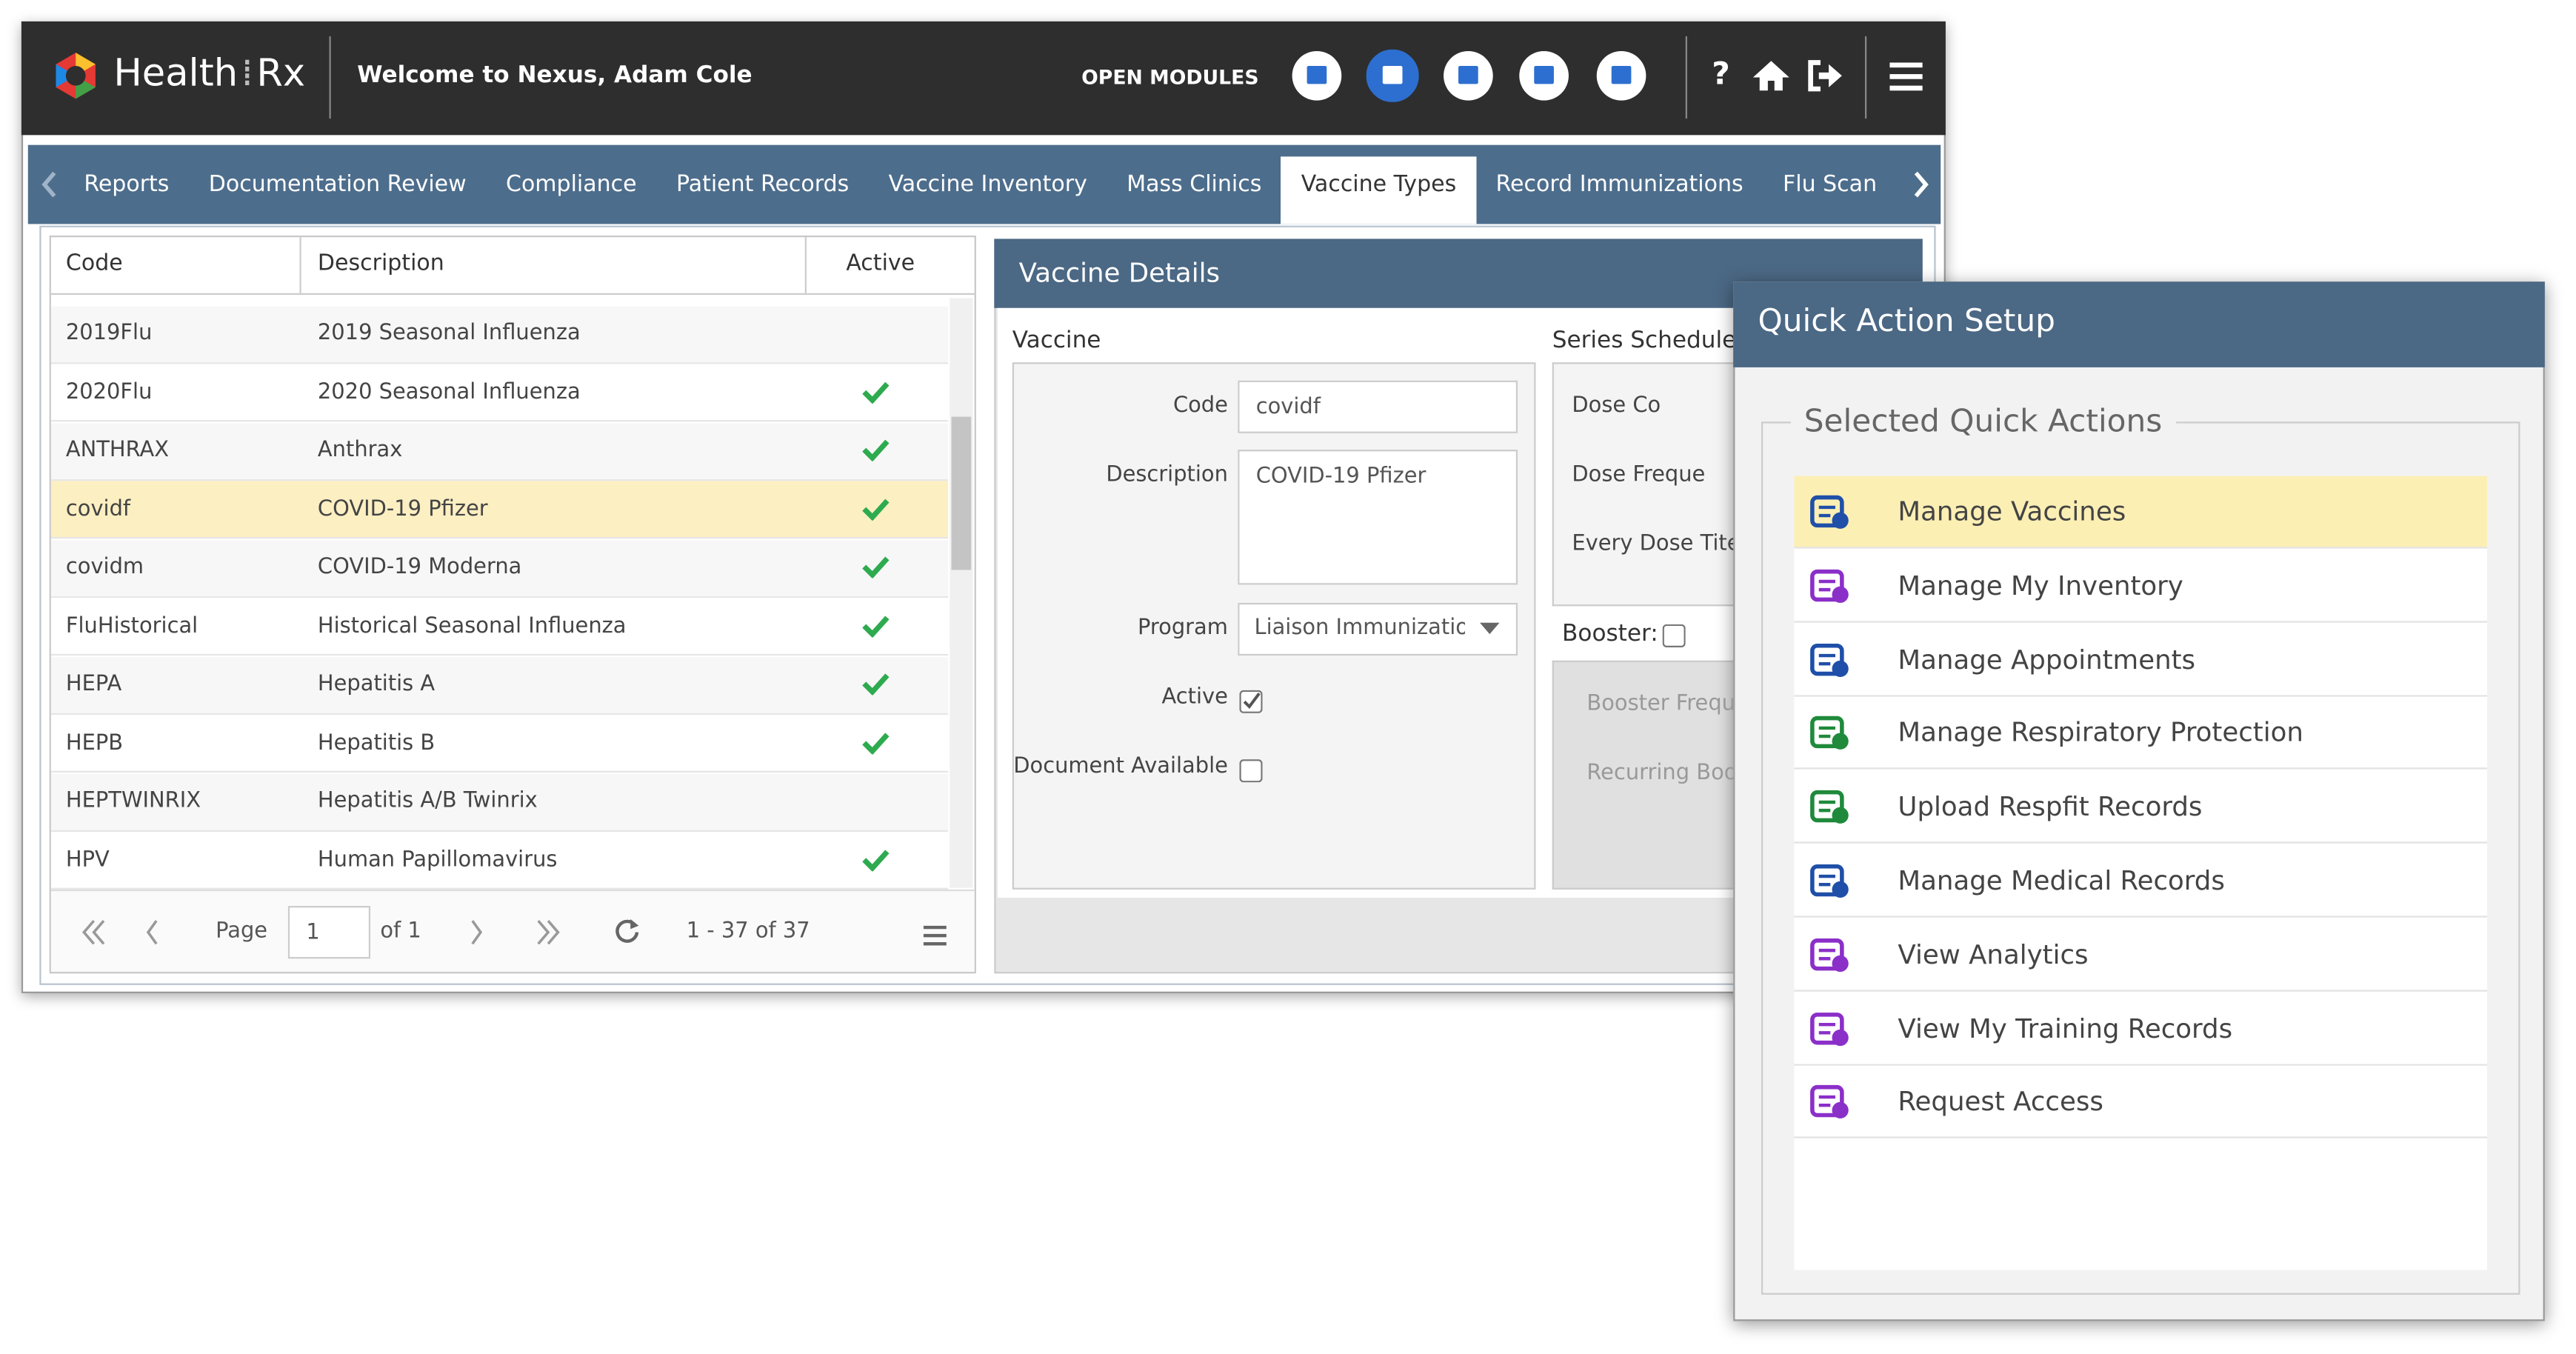 This screenshot has height=1354, width=2576. I want to click on vaccine-legend: Vaccine, so click(1056, 341).